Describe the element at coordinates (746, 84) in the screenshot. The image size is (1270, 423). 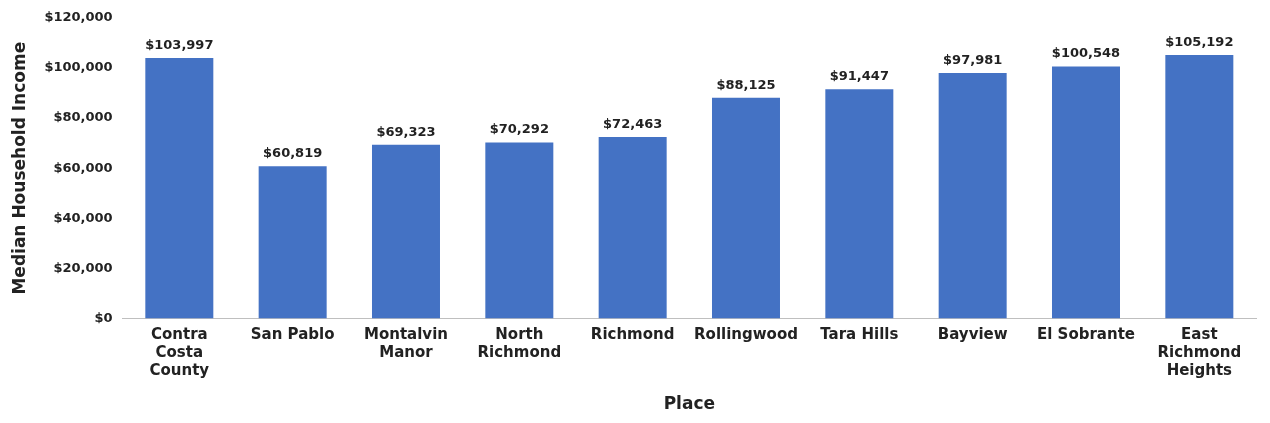
I see `data-label: $88,125` at that location.